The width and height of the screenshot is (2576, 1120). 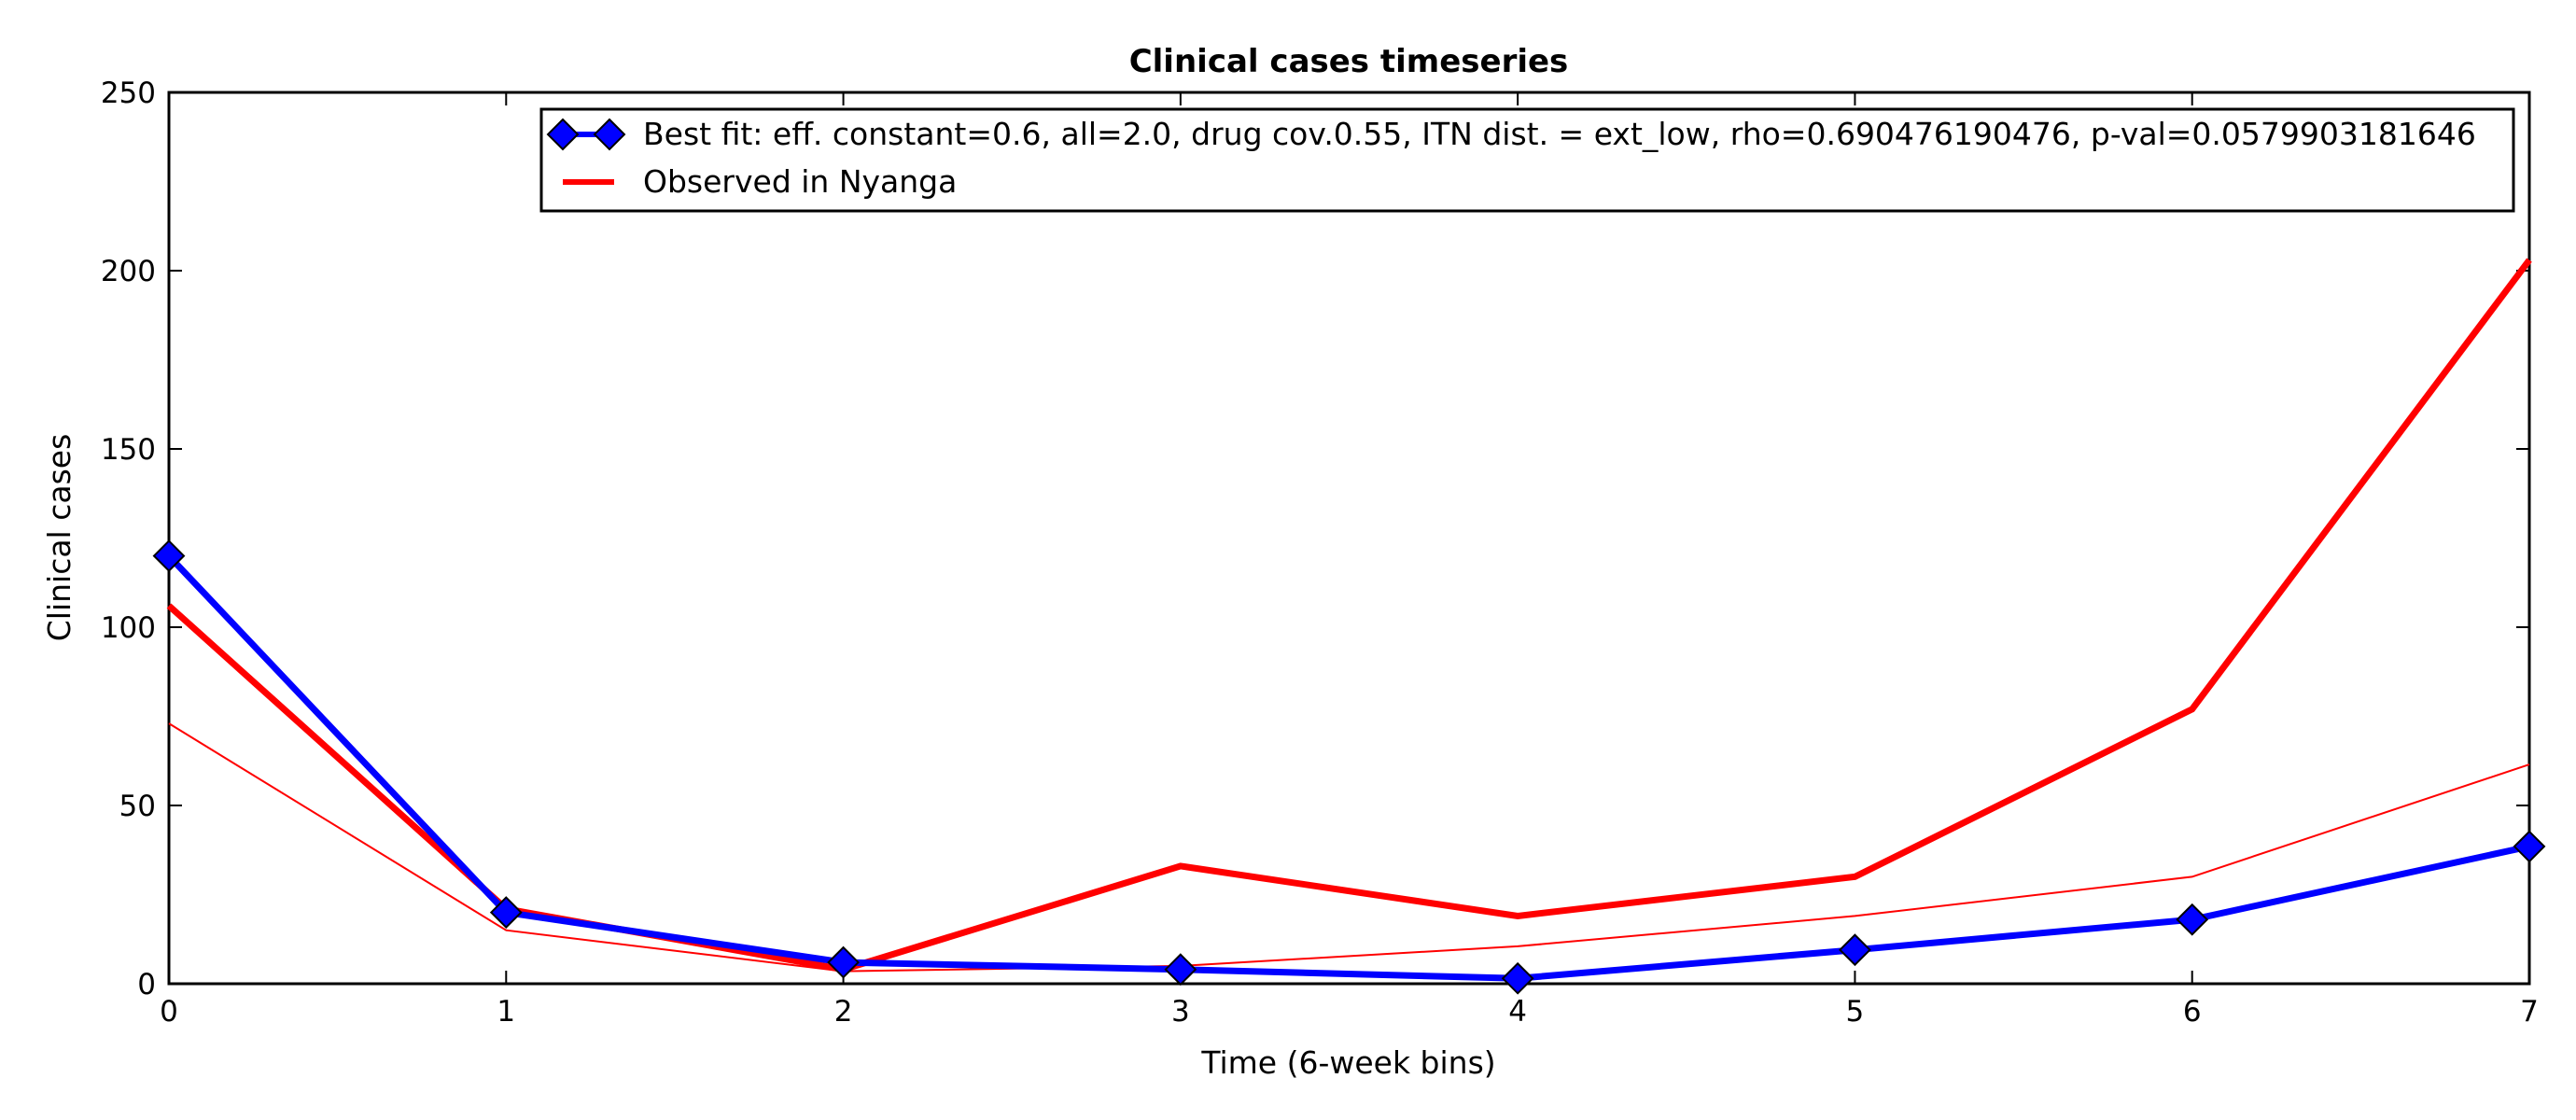 I want to click on x-tick-label: 3, so click(x=1180, y=1012).